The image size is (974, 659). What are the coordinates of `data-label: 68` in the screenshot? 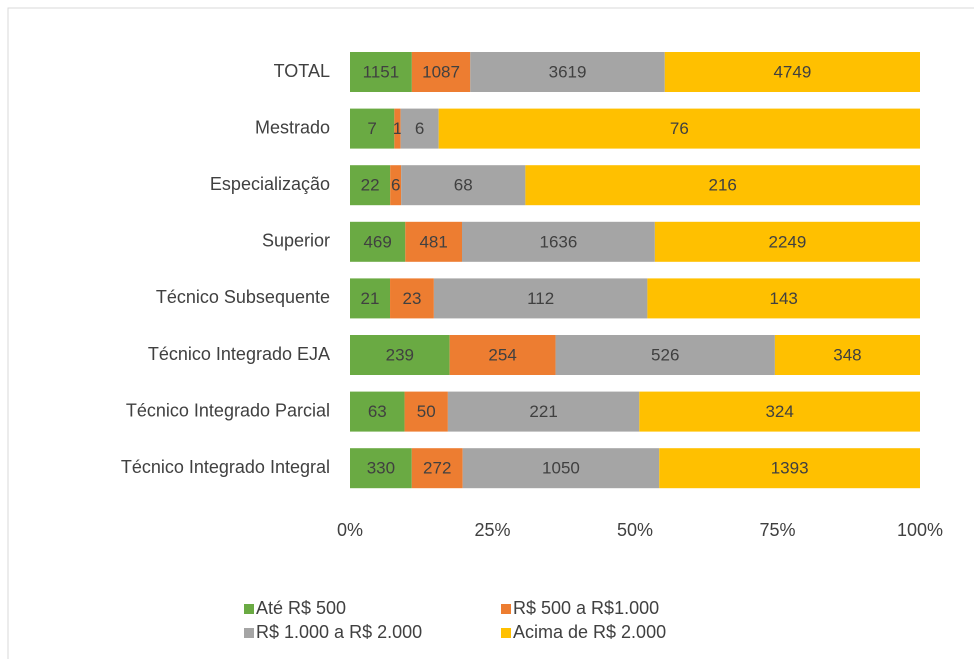 It's located at (463, 185).